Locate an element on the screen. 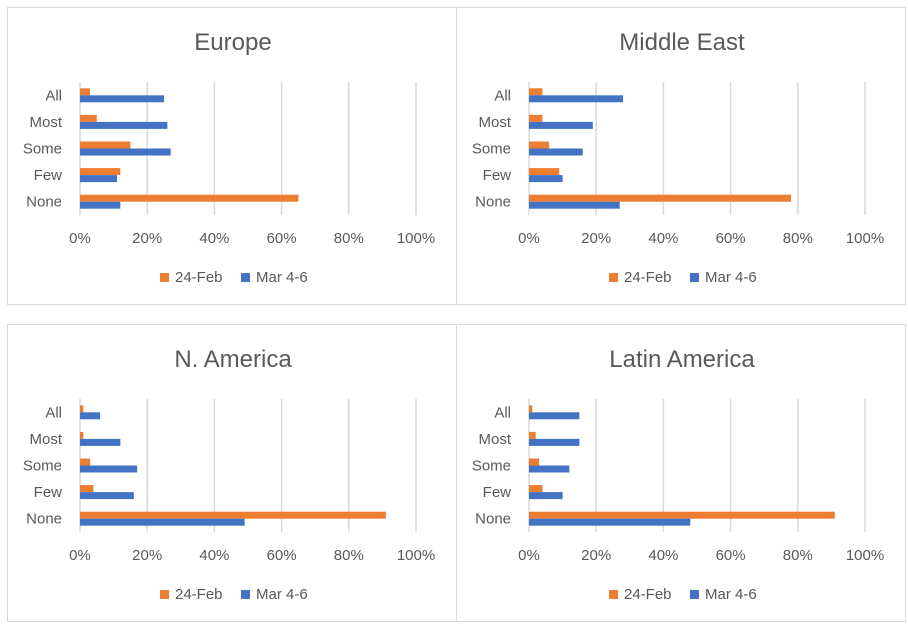  chart-title: N. America is located at coordinates (233, 359).